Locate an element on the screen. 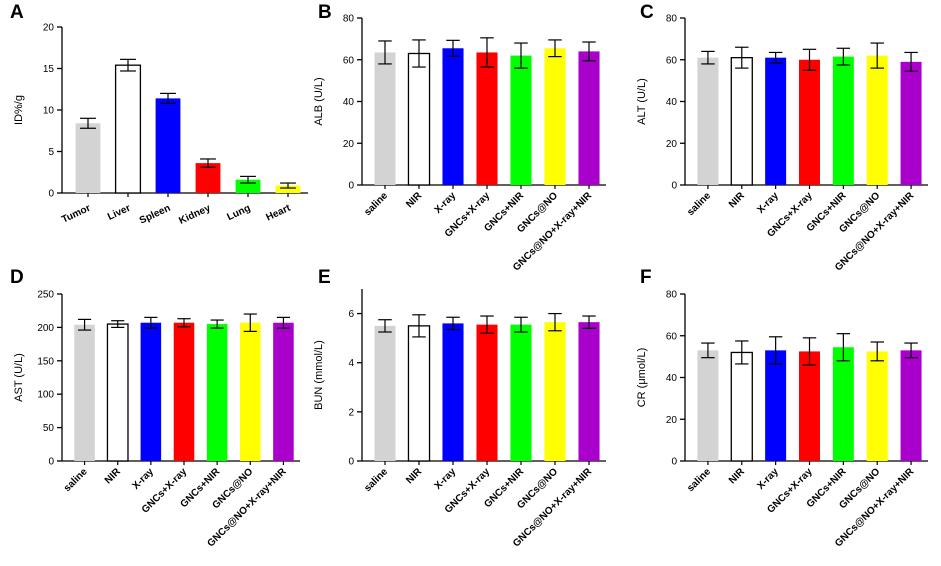  panel-a-category-label-3: Kidney is located at coordinates (194, 215).